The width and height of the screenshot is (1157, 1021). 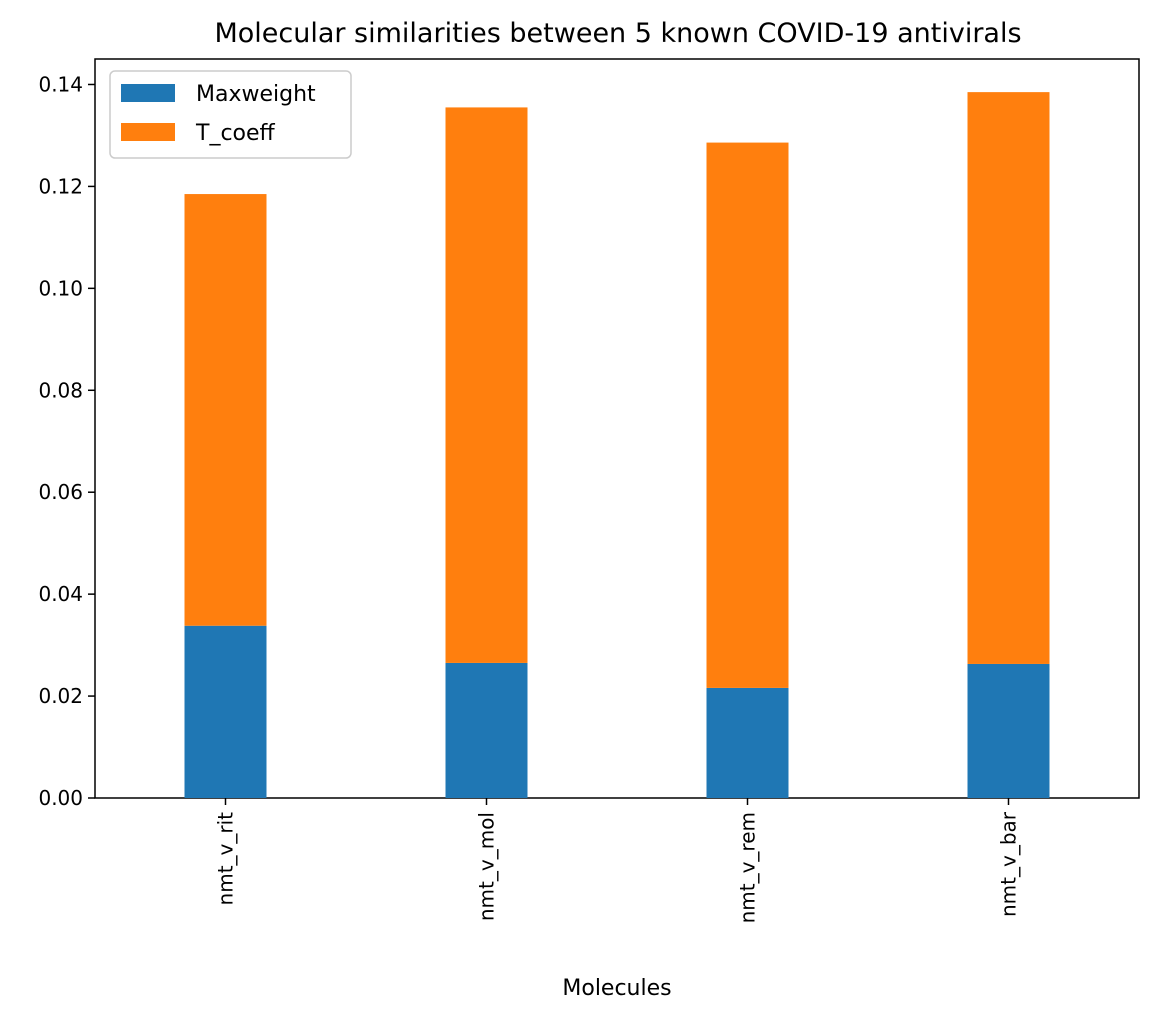 I want to click on legend: Maxweight T_coeff, so click(x=230, y=114).